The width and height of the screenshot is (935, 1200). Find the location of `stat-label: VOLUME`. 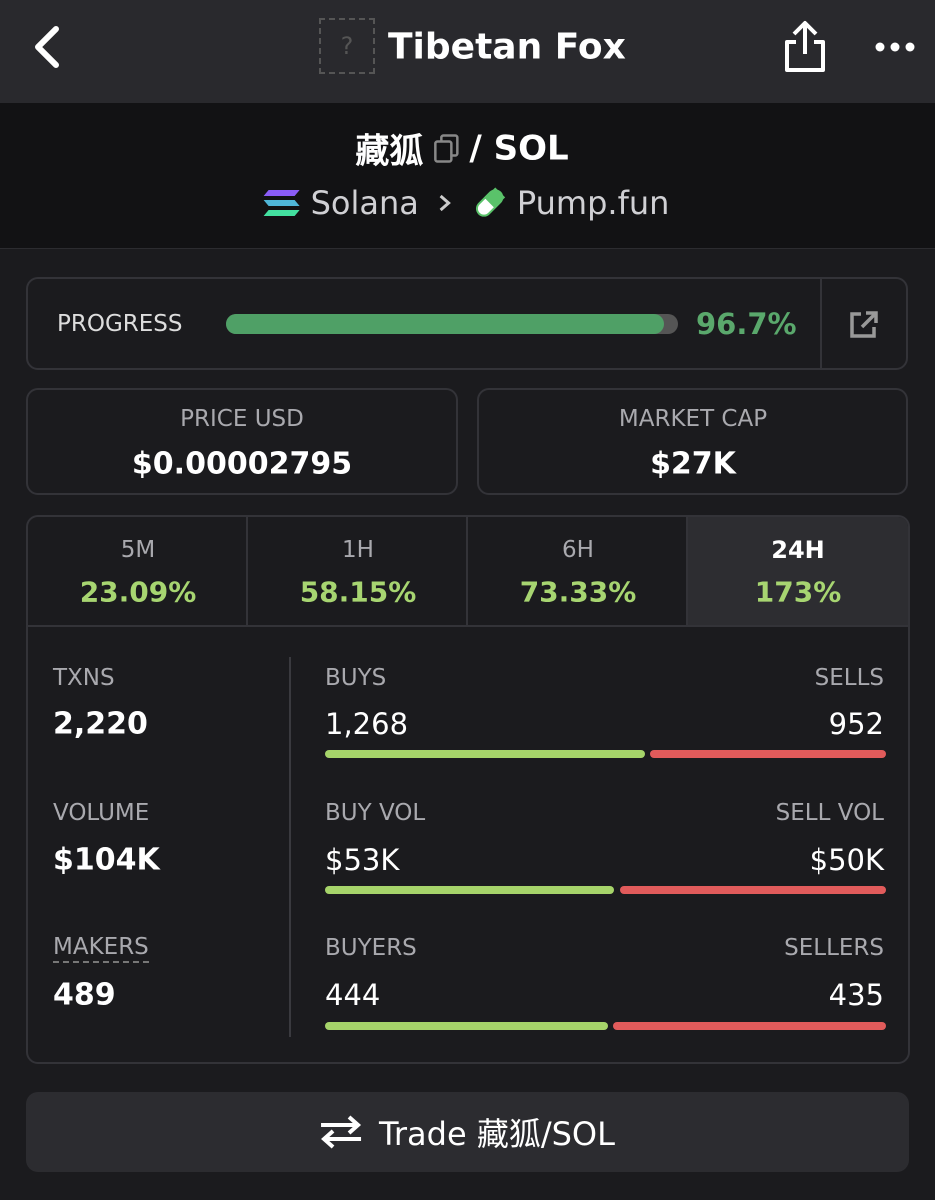

stat-label: VOLUME is located at coordinates (101, 813).